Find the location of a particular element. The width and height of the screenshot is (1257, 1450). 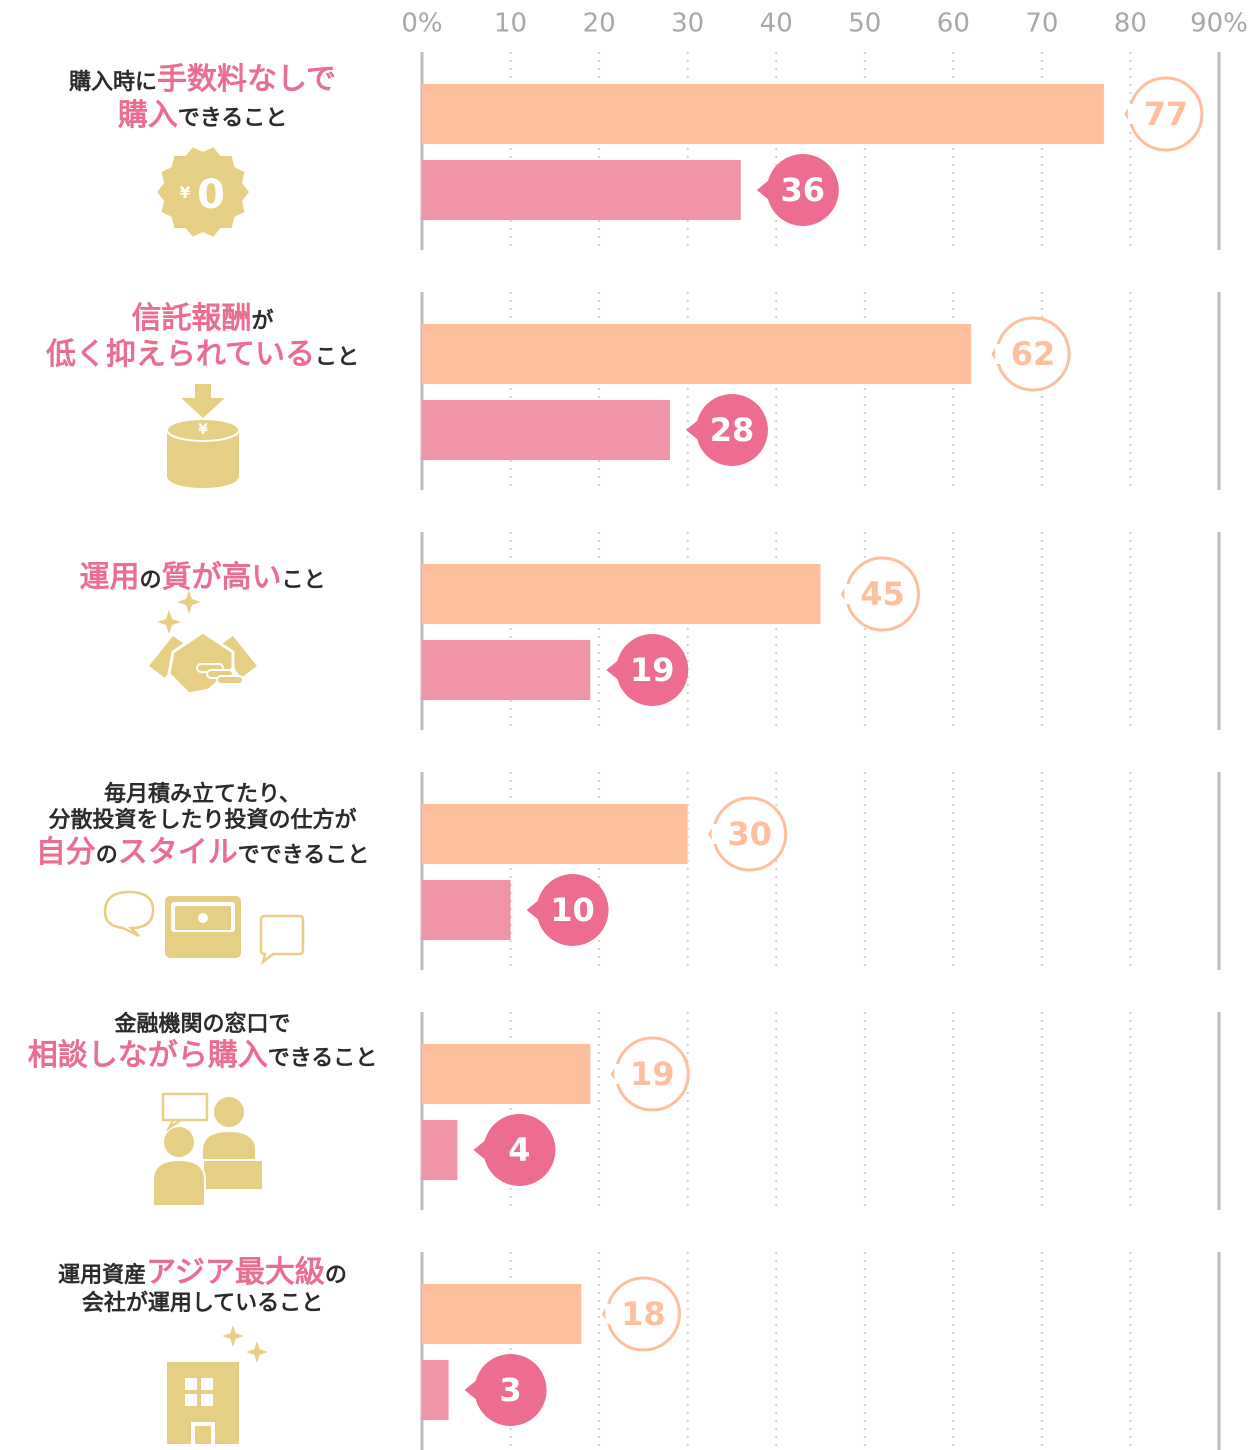

handshake-icon is located at coordinates (203, 643).